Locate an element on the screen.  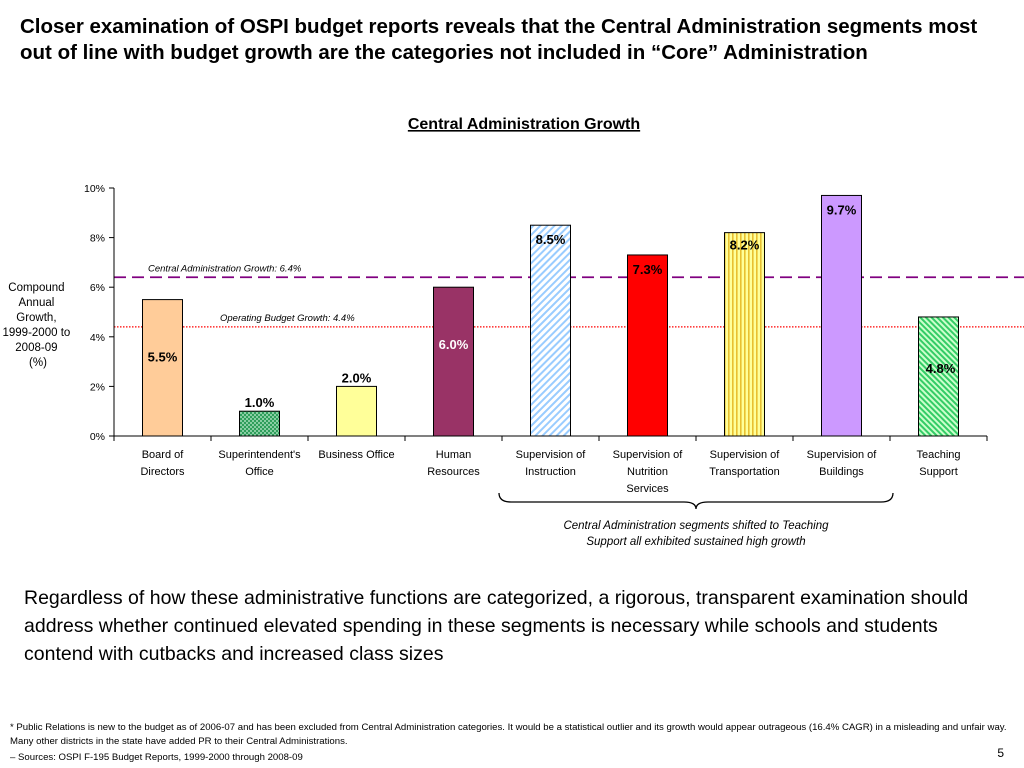
x-tick-label: Superintendent's Office is located at coordinates (259, 463).